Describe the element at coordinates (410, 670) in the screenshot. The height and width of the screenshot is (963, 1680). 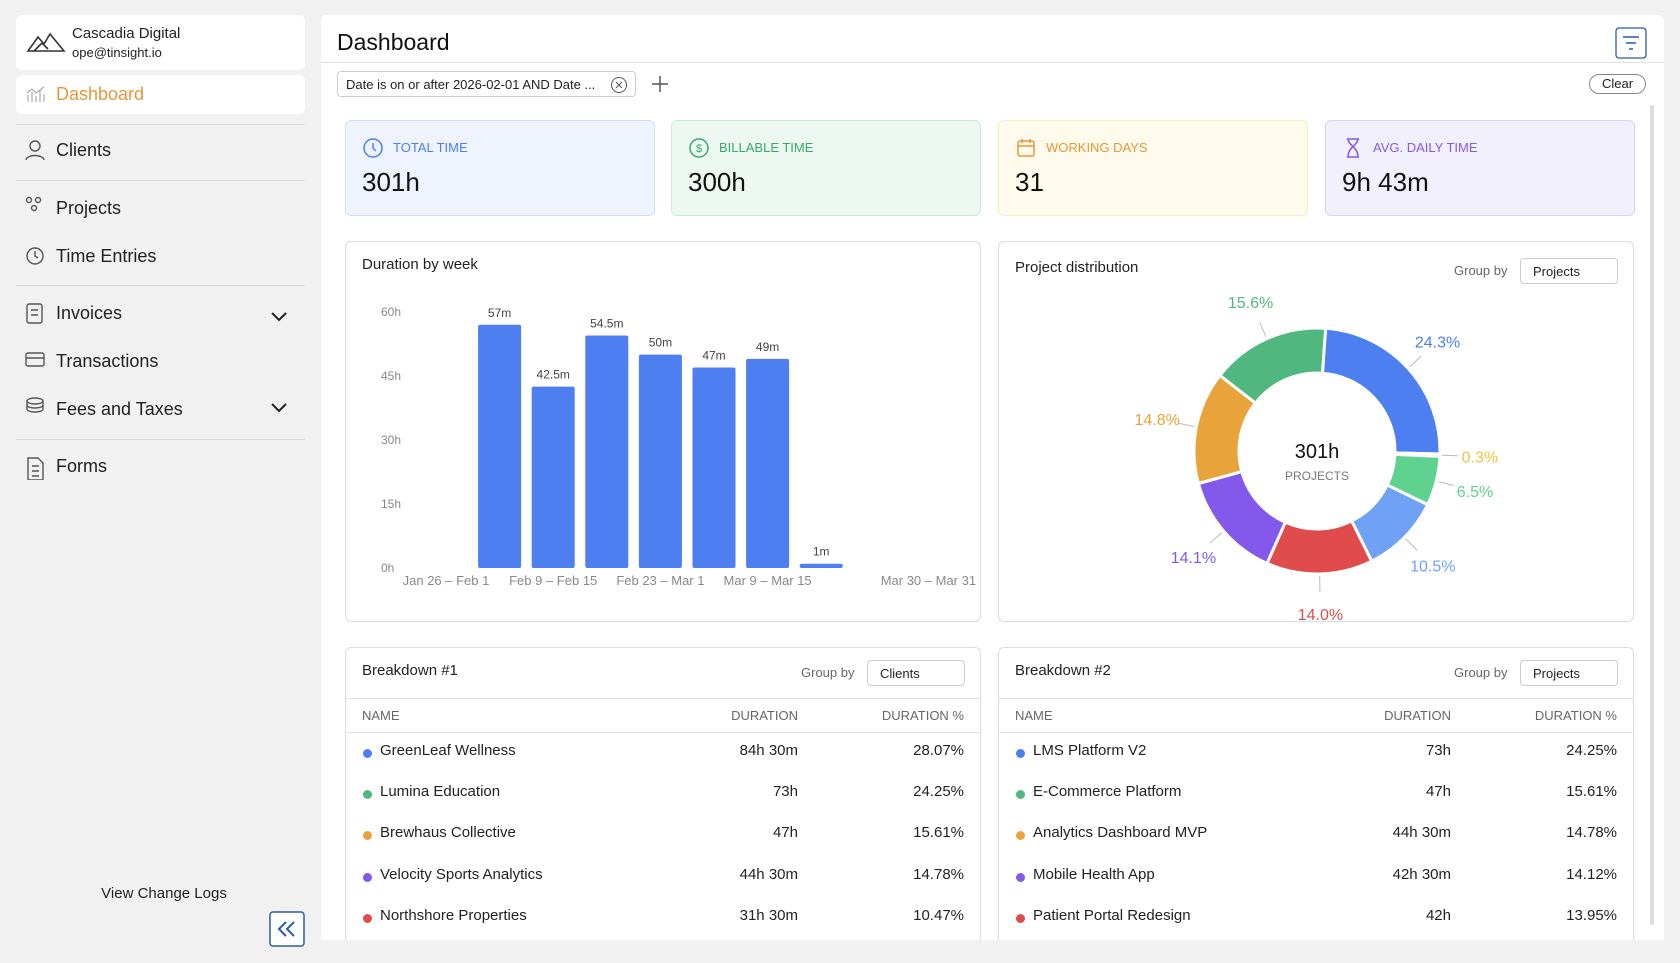
I see `table-title: Breakdown #1` at that location.